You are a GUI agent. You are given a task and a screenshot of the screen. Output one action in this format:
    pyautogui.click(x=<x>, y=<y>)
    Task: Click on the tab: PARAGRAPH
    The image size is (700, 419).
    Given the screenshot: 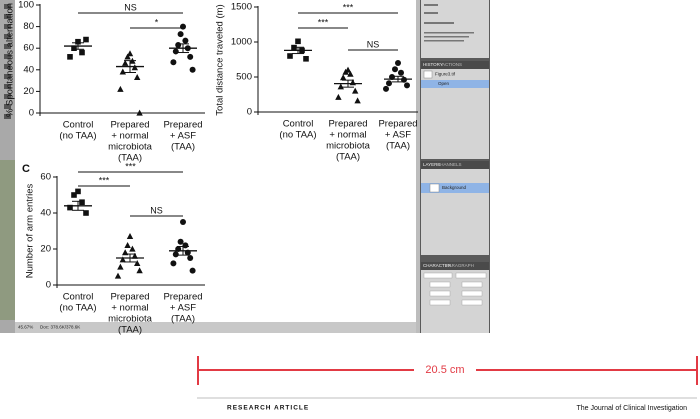 What is the action you would take?
    pyautogui.click(x=460, y=265)
    